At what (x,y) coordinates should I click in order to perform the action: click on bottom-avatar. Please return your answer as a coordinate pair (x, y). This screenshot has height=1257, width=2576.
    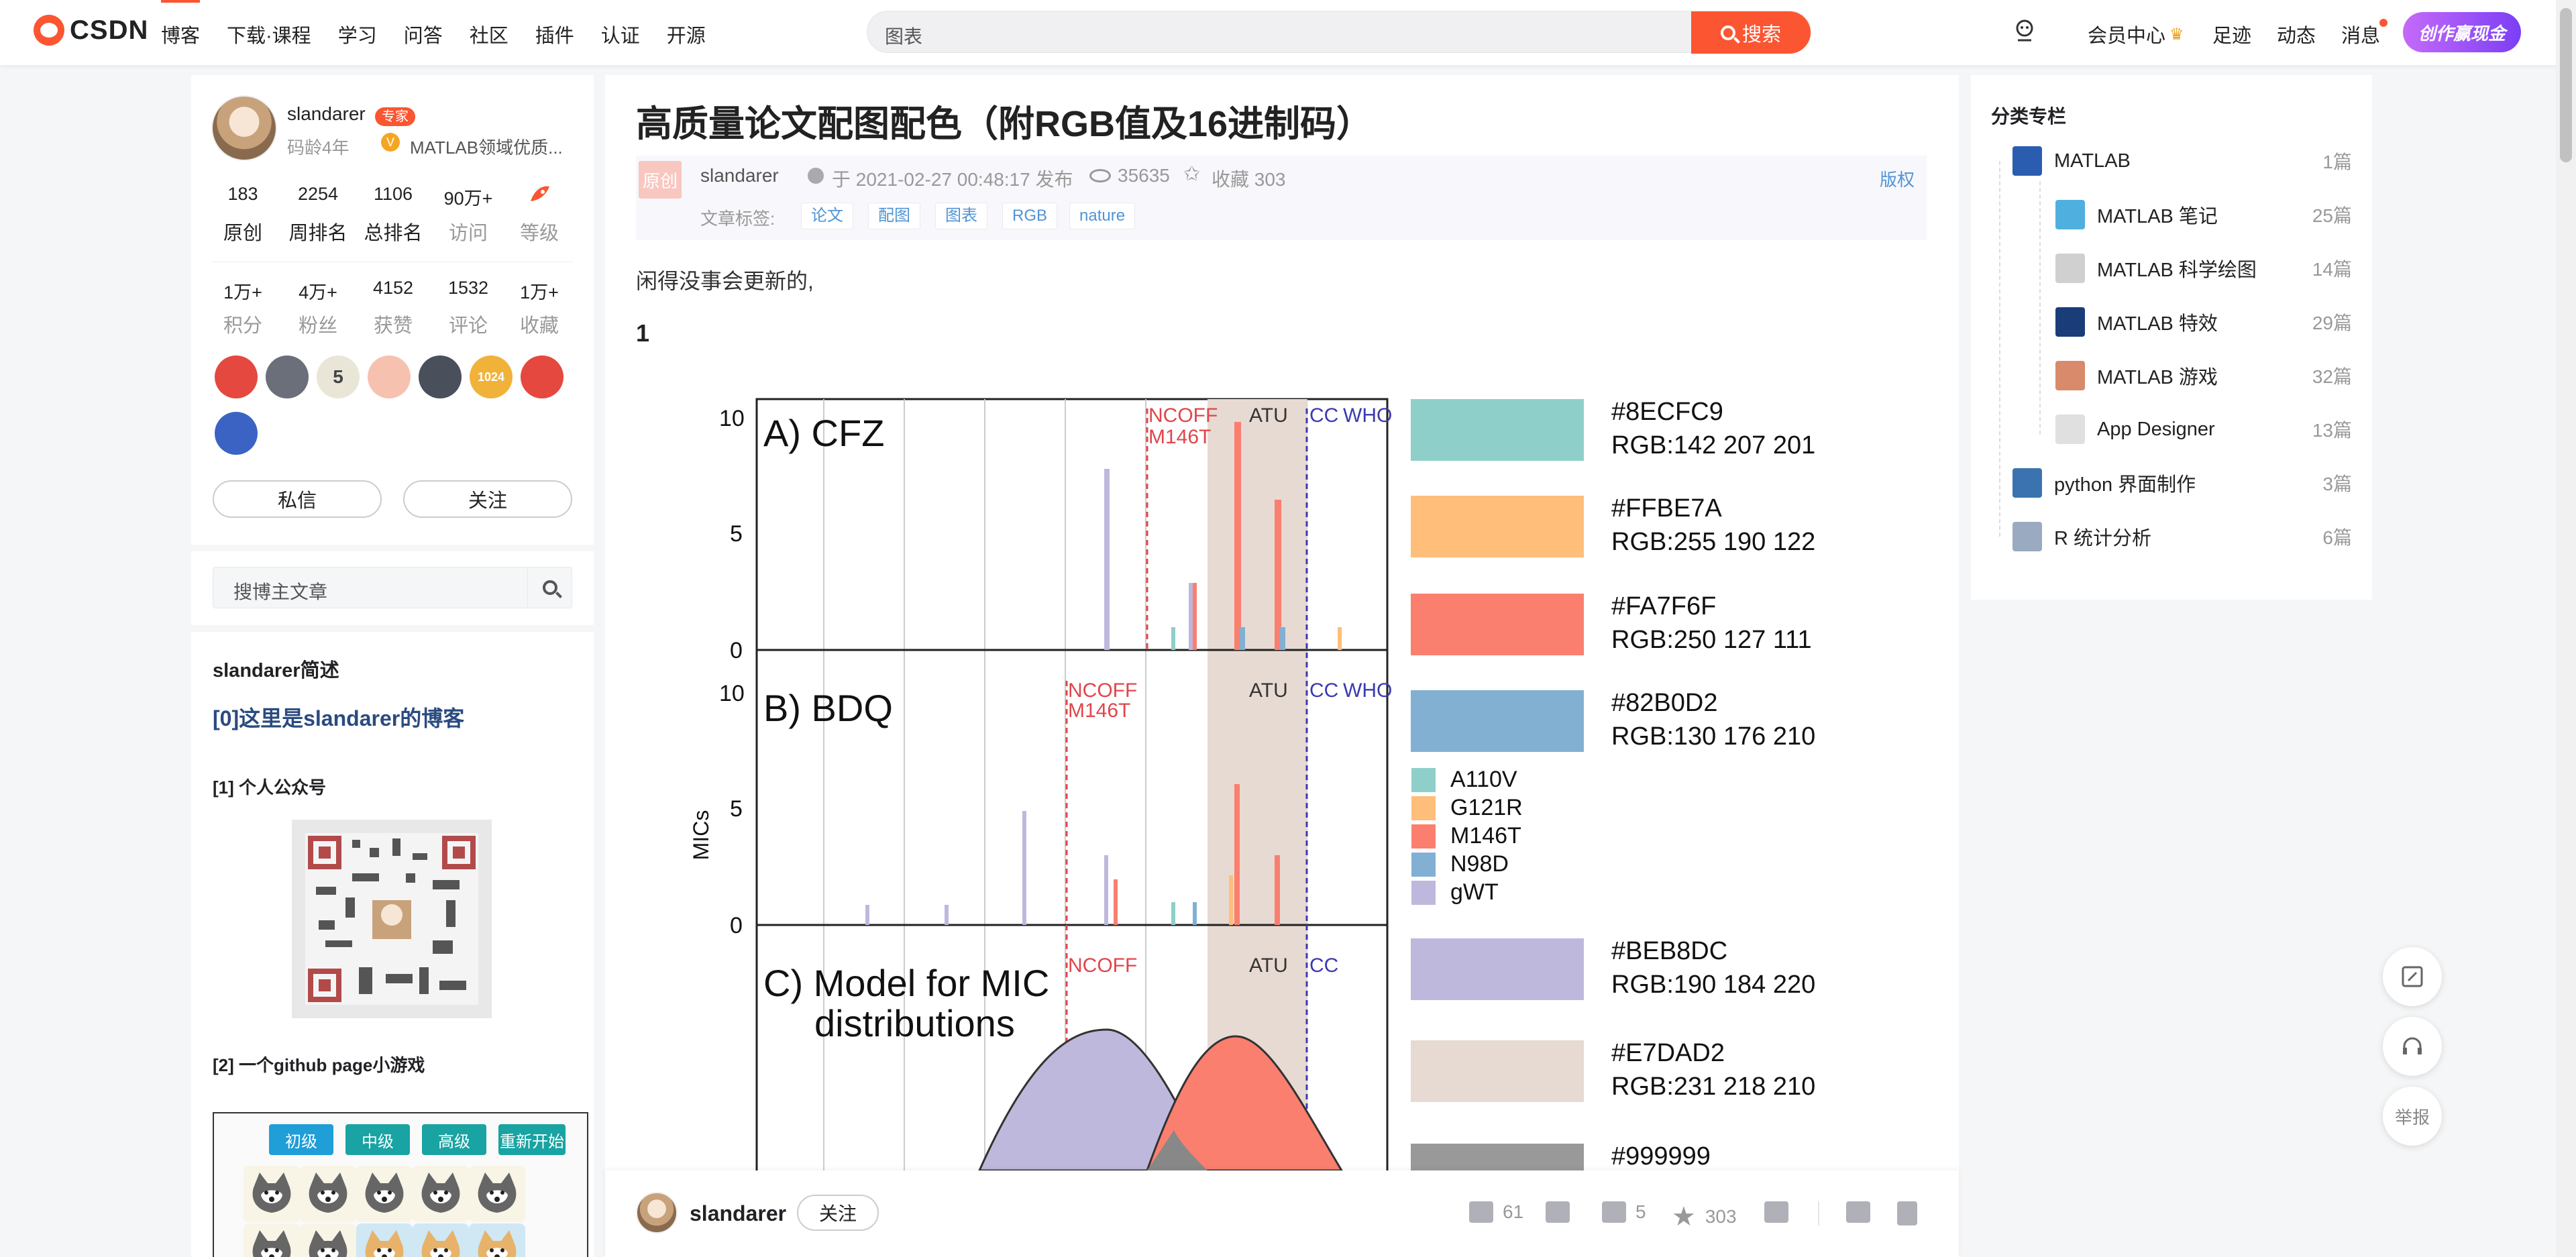
    Looking at the image, I should click on (657, 1213).